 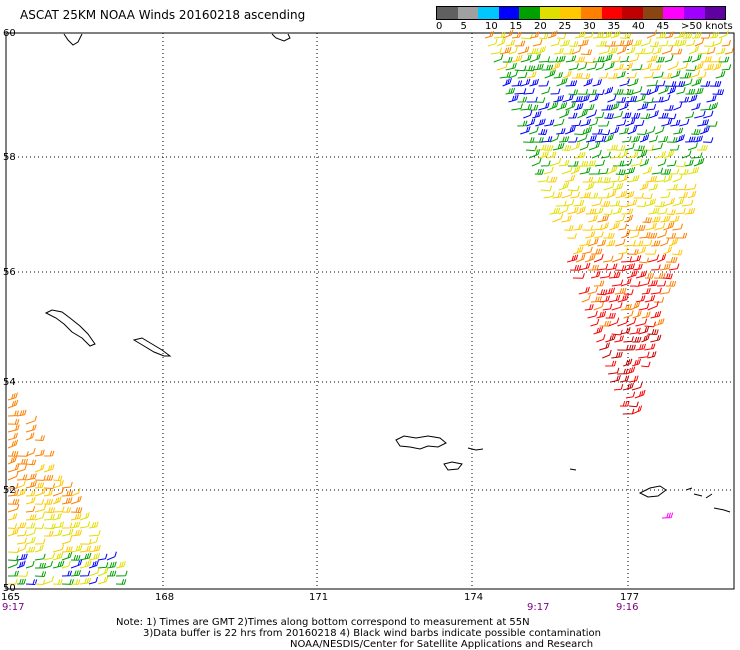 I want to click on color-scale-label: 10, so click(x=491, y=26).